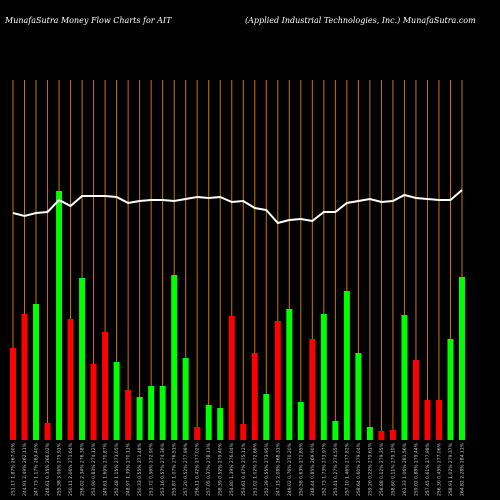 This screenshot has width=500, height=500. Describe the element at coordinates (83, 469) in the screenshot. I see `x-tick-label: 256.02 2.34% 276.38%` at that location.